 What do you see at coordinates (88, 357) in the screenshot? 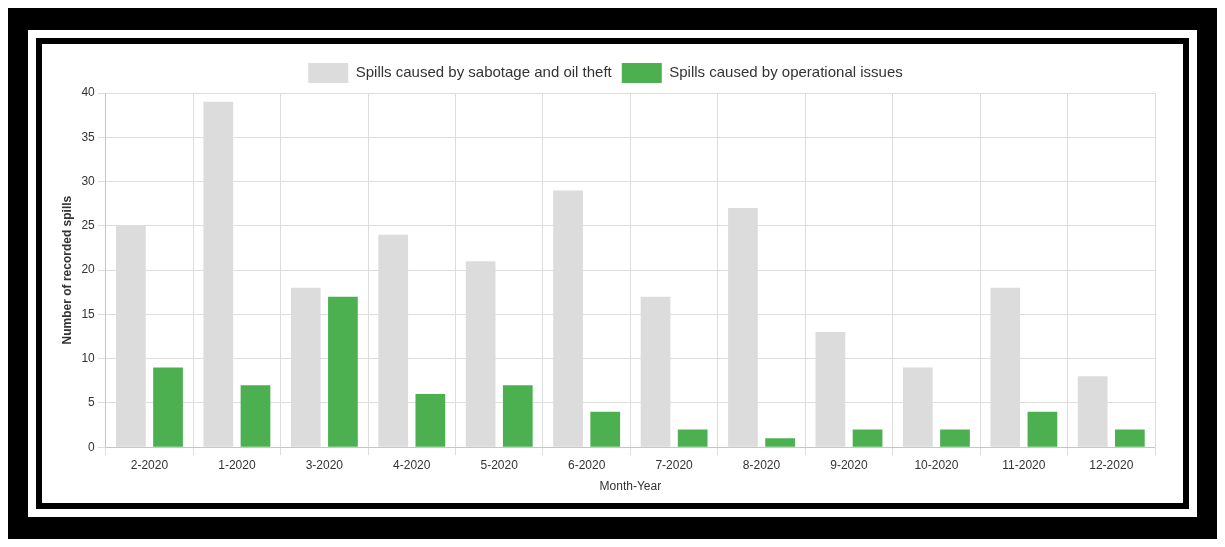
I see `y-tick-label: 10` at bounding box center [88, 357].